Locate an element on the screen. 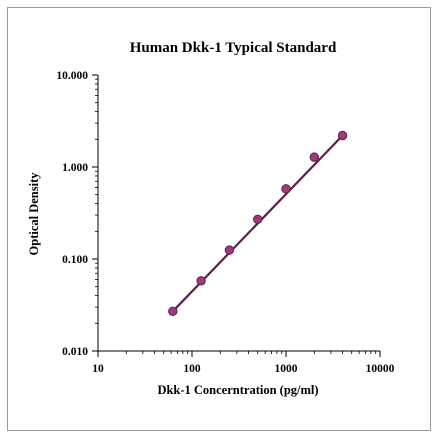 The image size is (440, 441). y-tick-label: 1.000 is located at coordinates (75, 168).